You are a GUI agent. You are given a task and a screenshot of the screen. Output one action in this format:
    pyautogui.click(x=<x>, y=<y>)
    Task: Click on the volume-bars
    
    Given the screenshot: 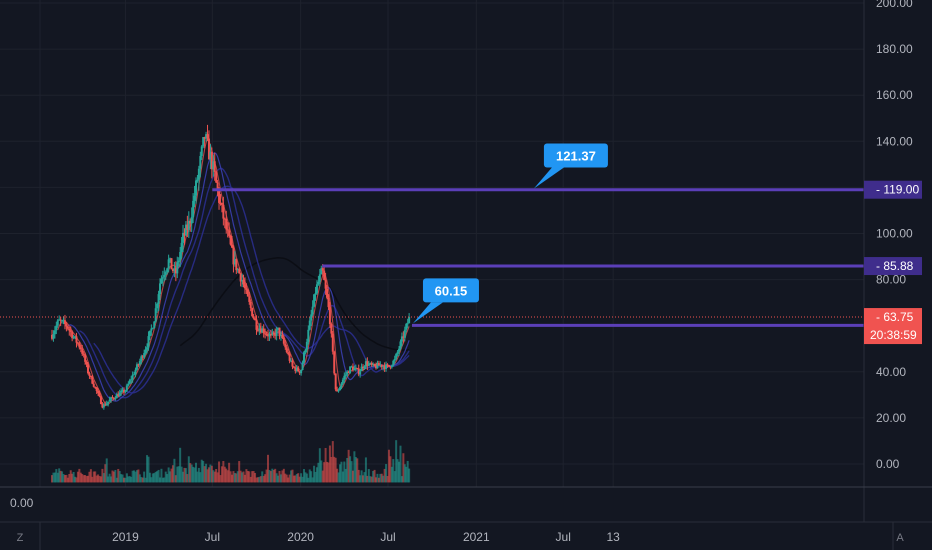 What is the action you would take?
    pyautogui.click(x=231, y=461)
    